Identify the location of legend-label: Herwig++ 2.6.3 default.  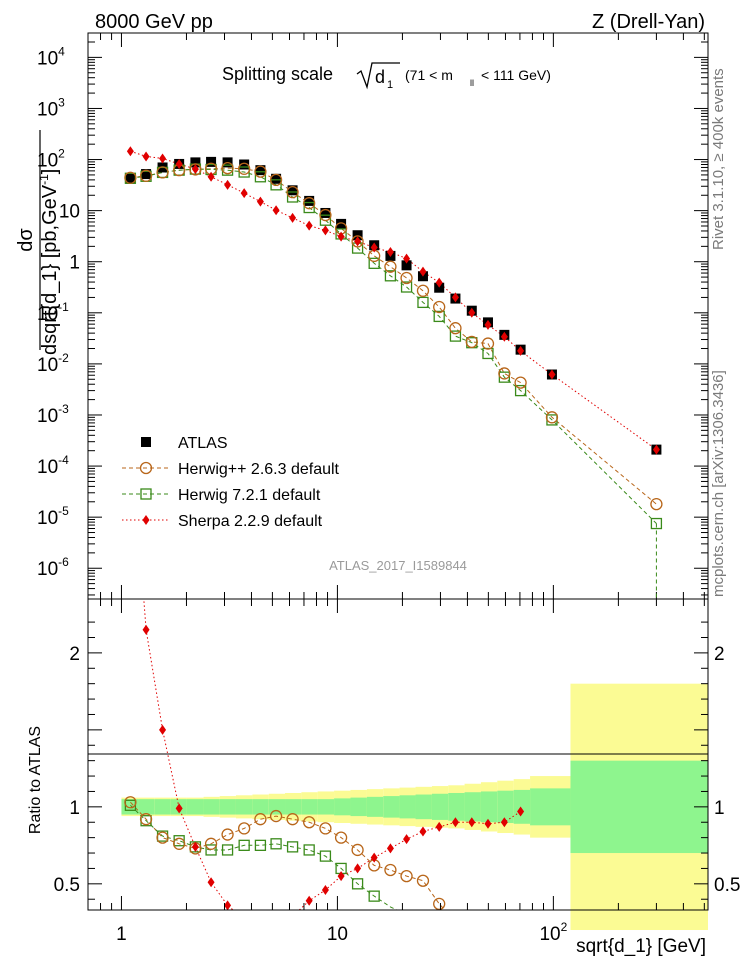
(259, 469).